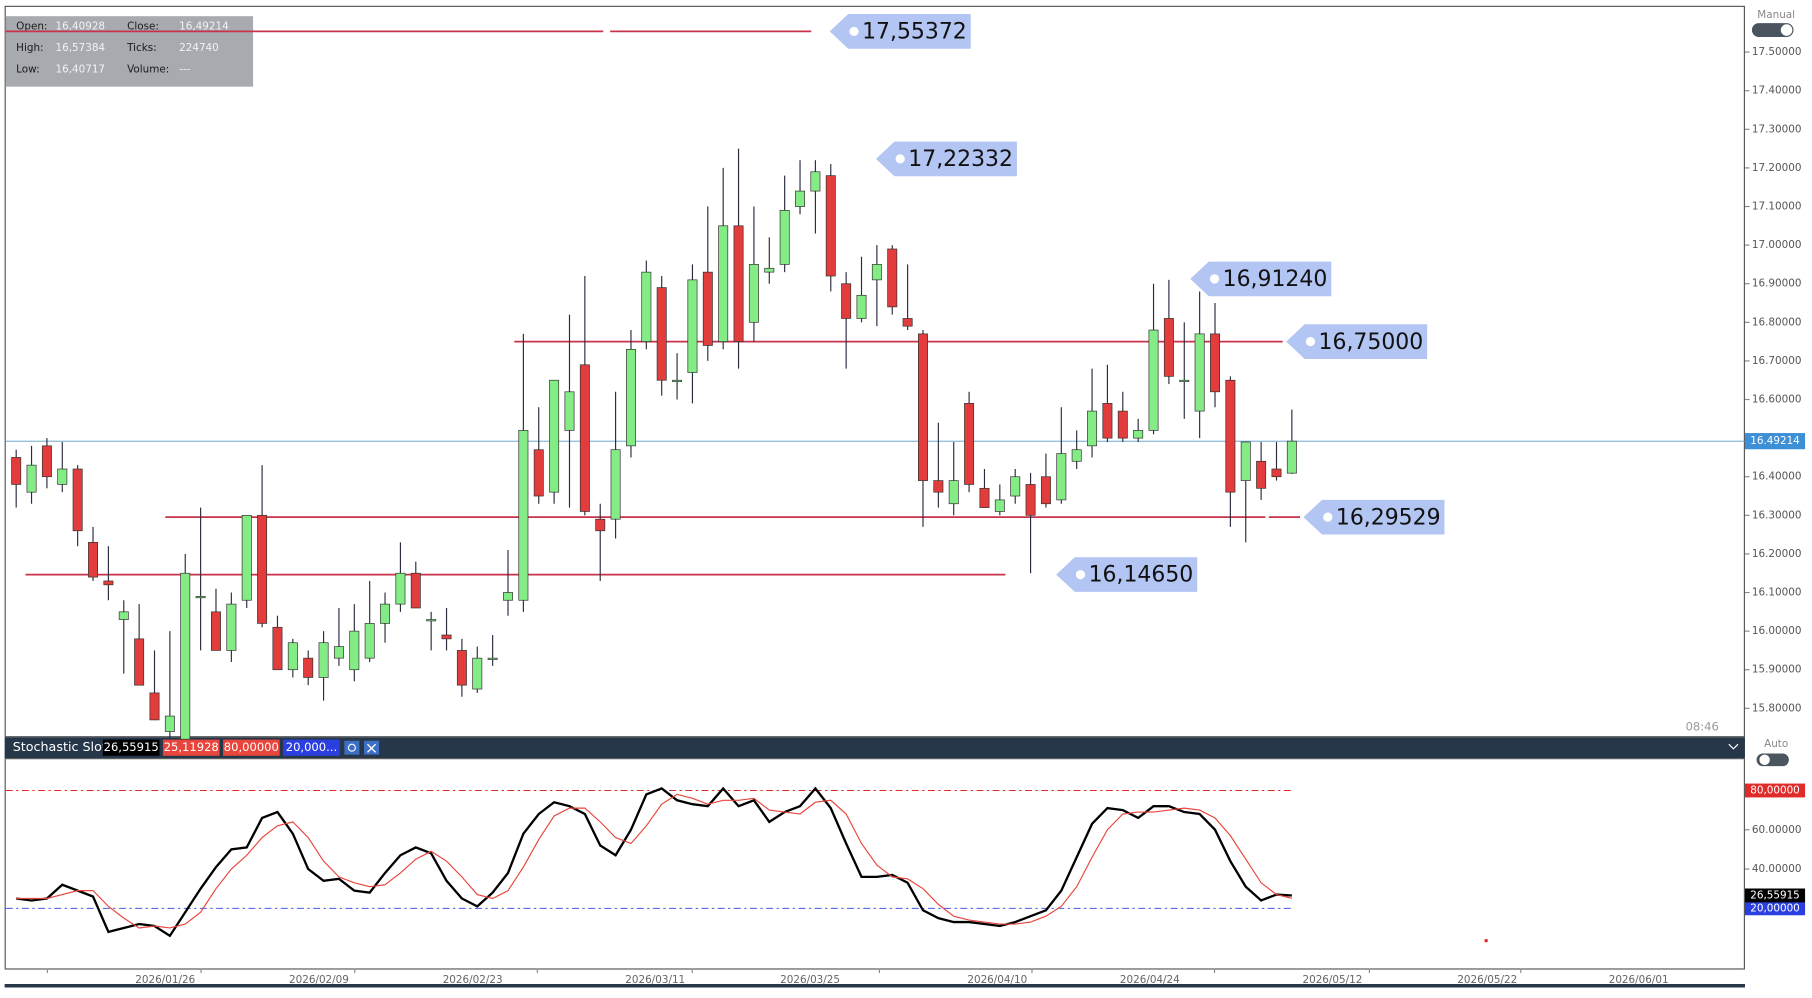 This screenshot has width=1812, height=998. What do you see at coordinates (1775, 908) in the screenshot?
I see `level-label: 20,00000` at bounding box center [1775, 908].